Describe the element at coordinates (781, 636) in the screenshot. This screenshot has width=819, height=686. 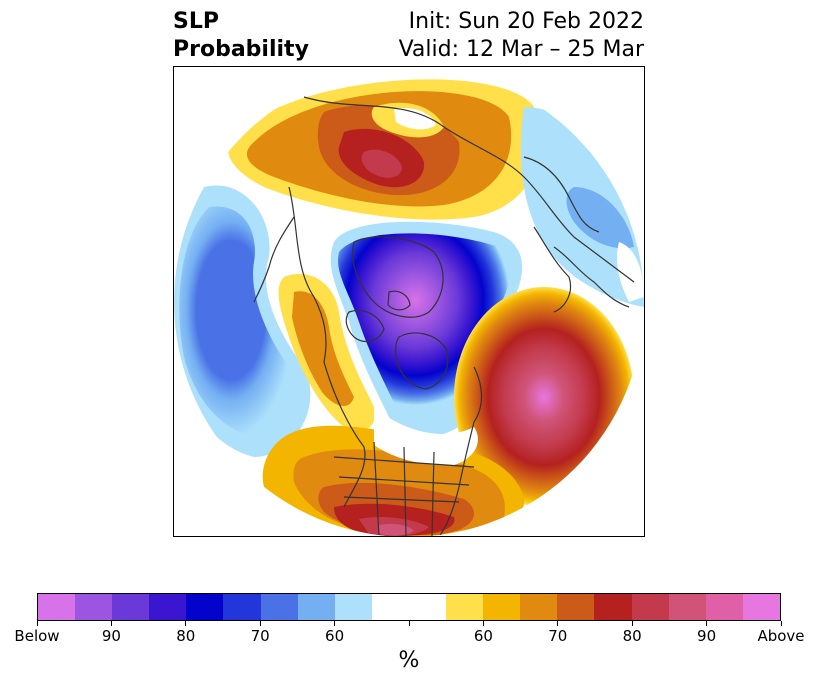
I see `colorbar-tick-label: Above` at that location.